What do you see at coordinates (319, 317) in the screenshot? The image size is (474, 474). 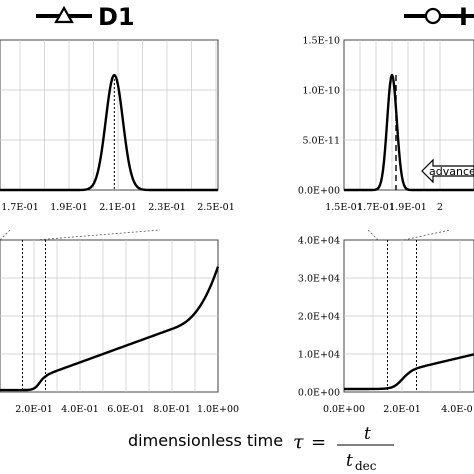 I see `y-tick-label: 2.0E+04` at bounding box center [319, 317].